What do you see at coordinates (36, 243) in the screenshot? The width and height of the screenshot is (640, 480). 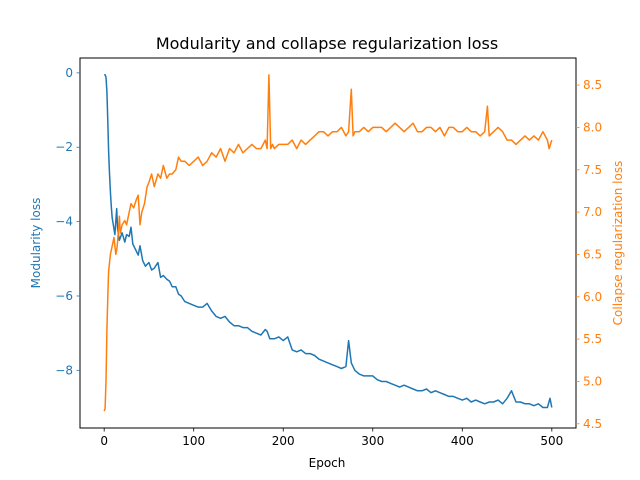 I see `left-y-axis-label: Modularity loss` at bounding box center [36, 243].